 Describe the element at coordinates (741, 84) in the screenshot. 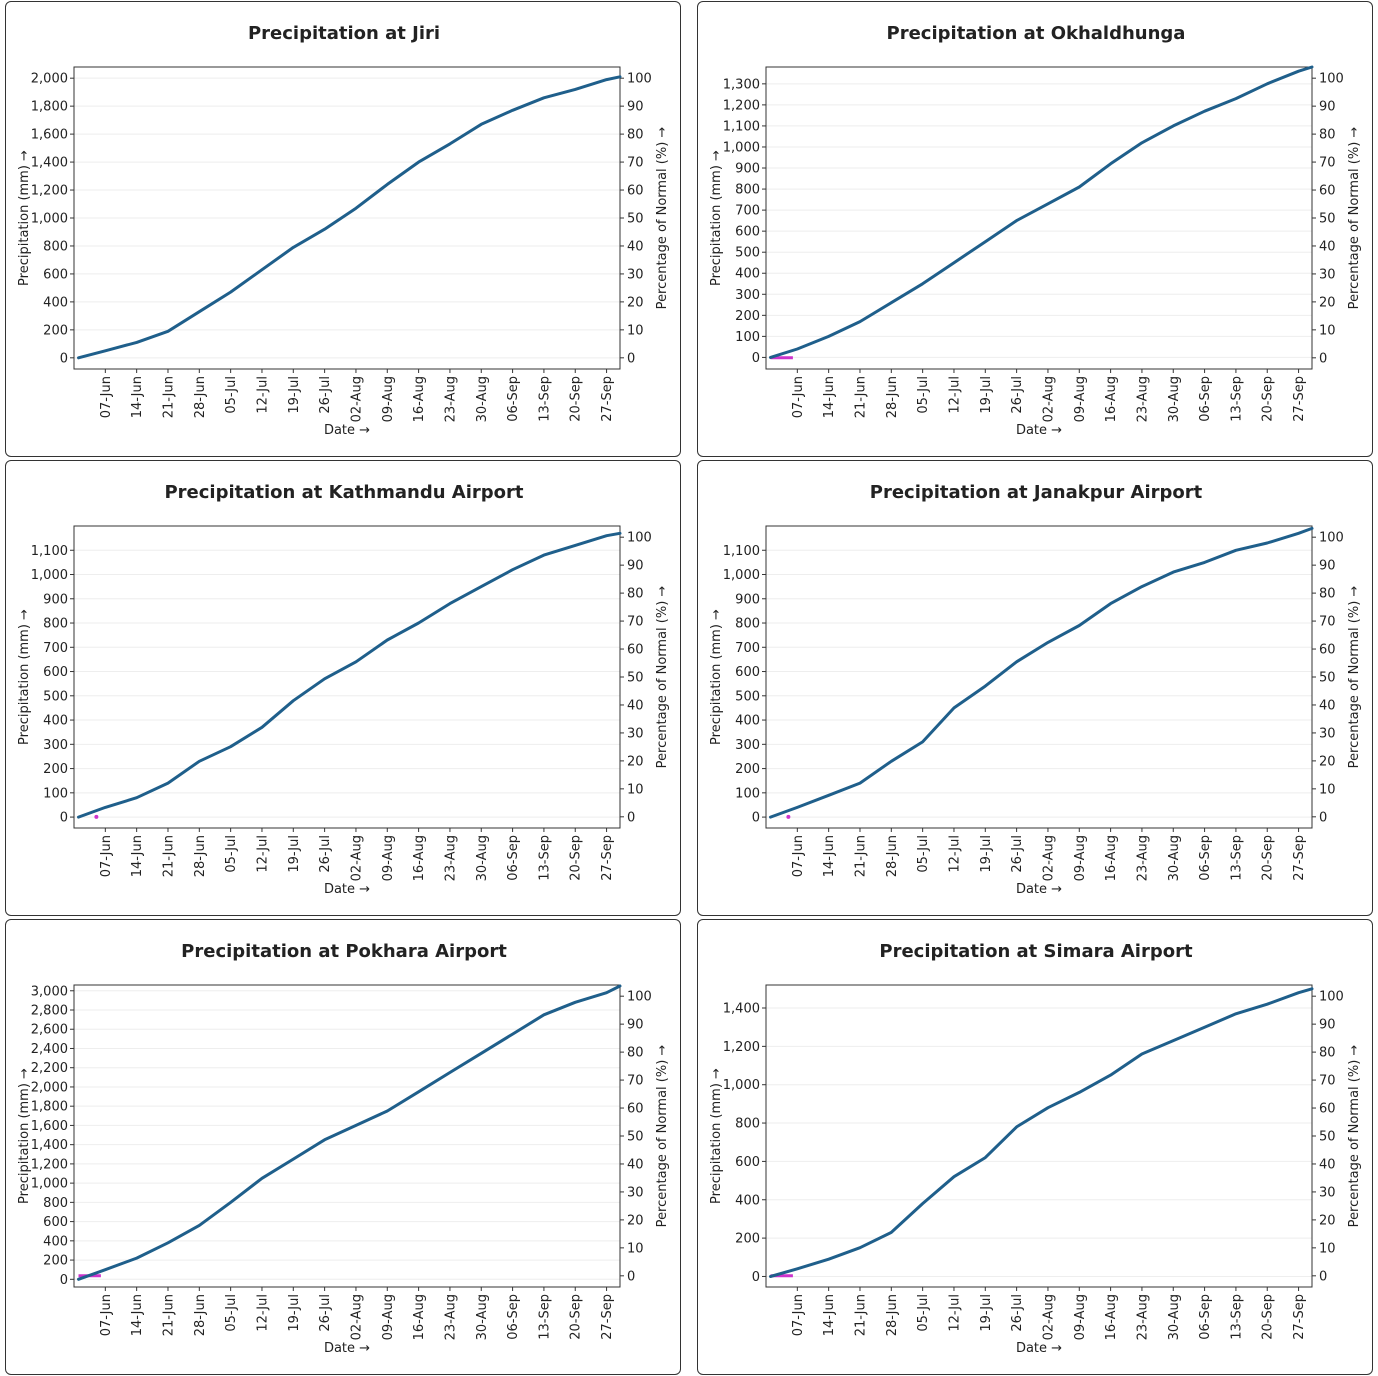

I see `y-tick-label: 1,300` at that location.